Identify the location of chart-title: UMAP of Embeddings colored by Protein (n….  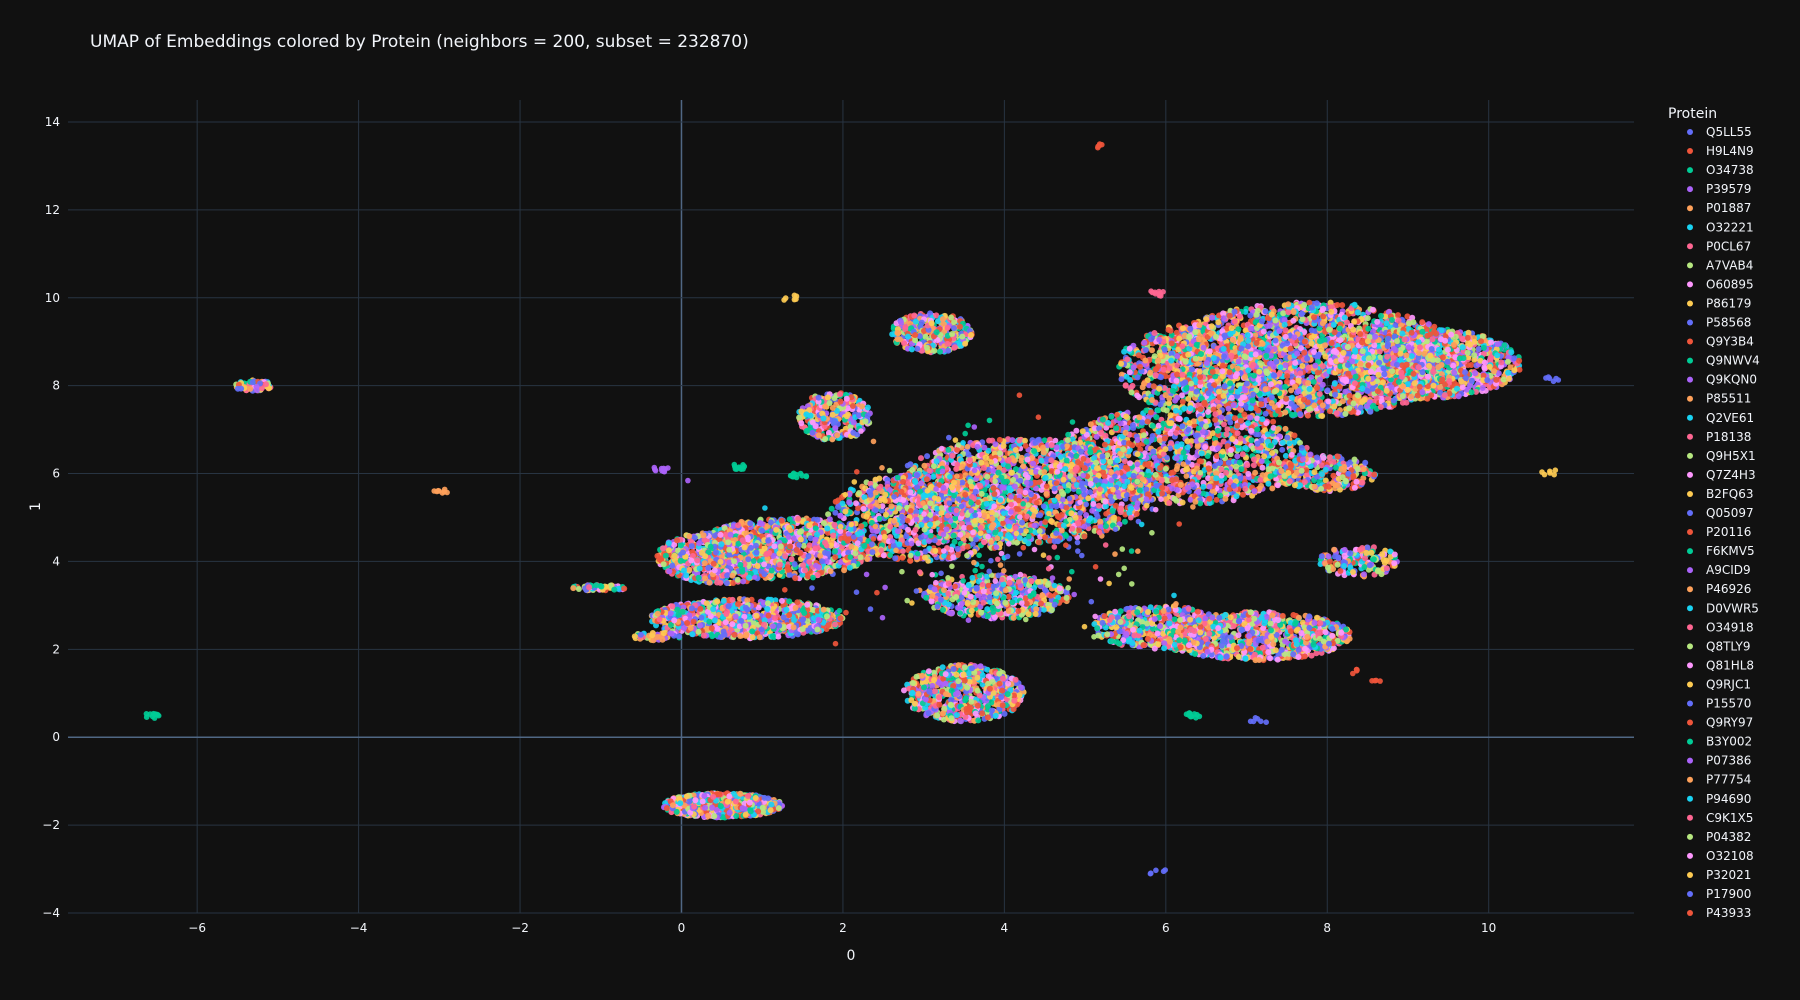
(419, 42).